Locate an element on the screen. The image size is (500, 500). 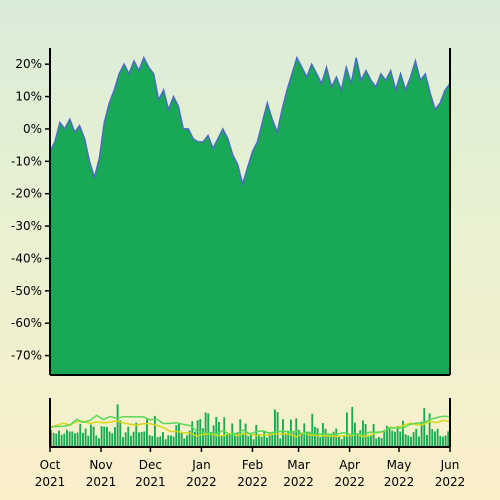
x-tick-month: Apr is located at coordinates (349, 465).